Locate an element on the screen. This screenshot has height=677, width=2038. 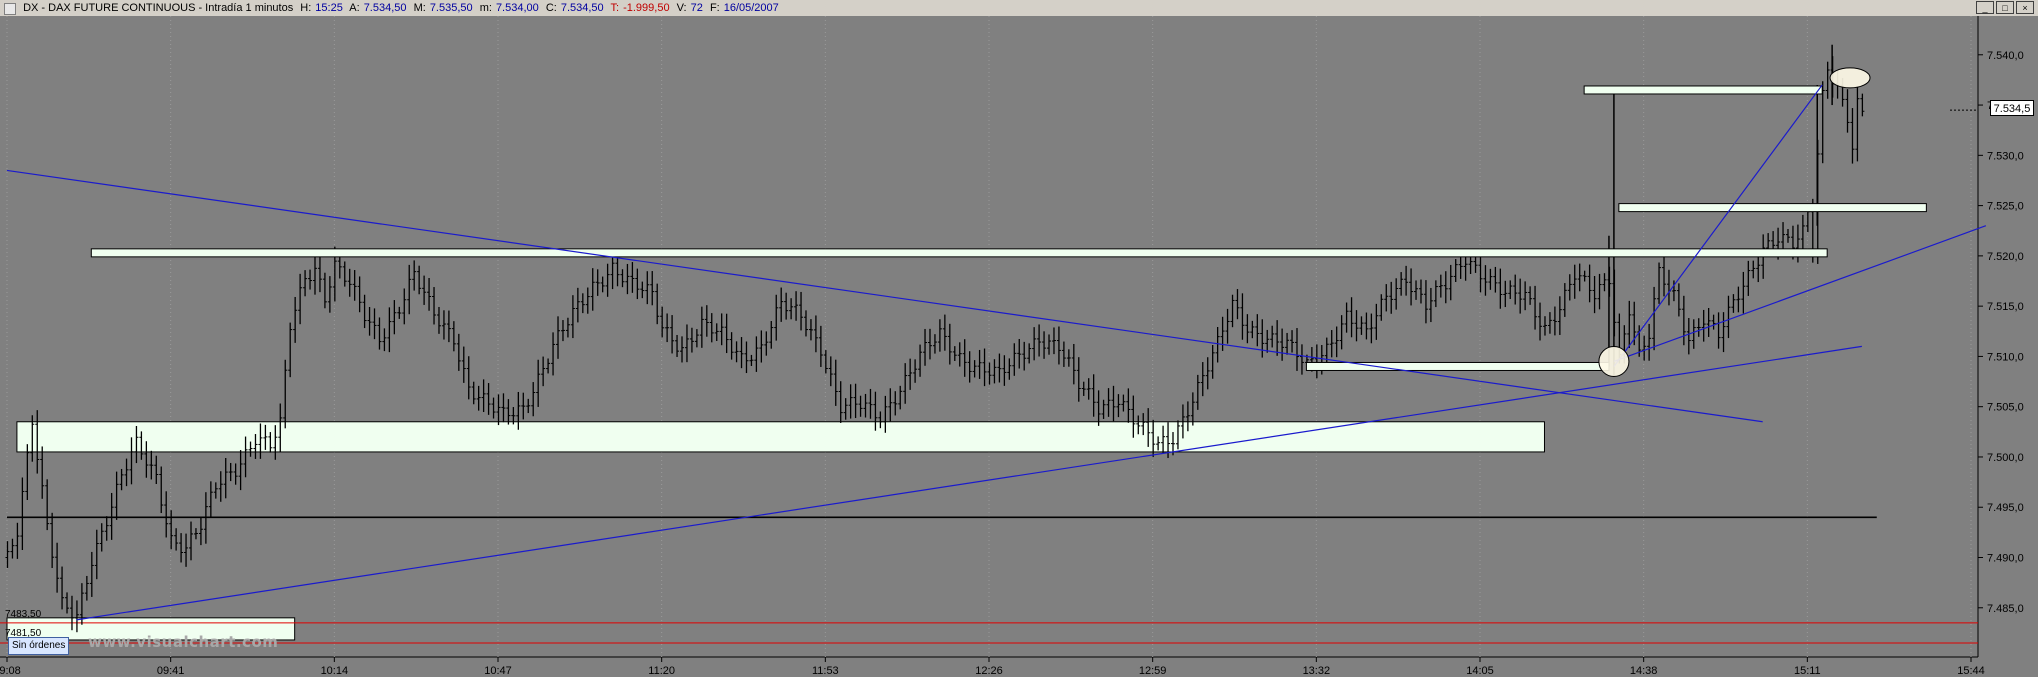
x-tick-label: 15:44 is located at coordinates (1971, 671).